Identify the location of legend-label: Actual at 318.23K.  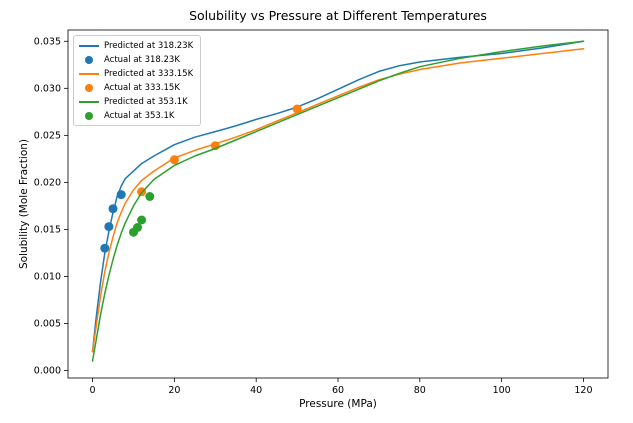
(142, 59).